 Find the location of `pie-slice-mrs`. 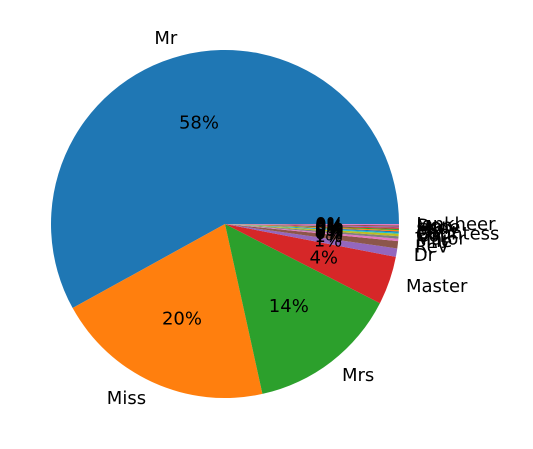

pie-slice-mrs is located at coordinates (302, 309).